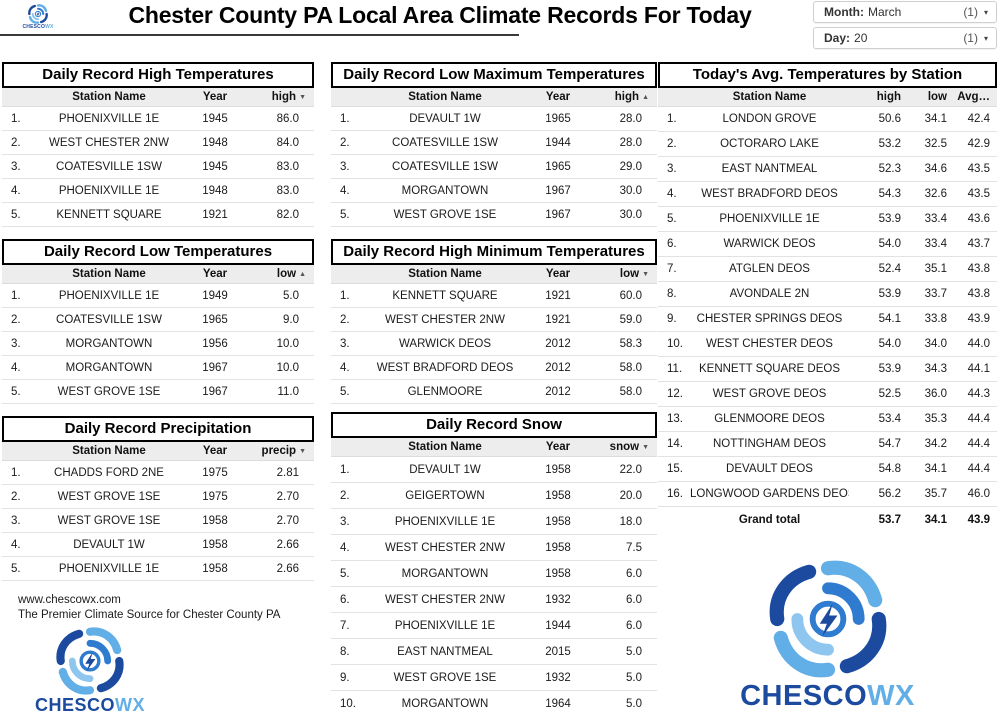  I want to click on table-row: 3. MORGANTOWN 1956 10.0, so click(158, 344).